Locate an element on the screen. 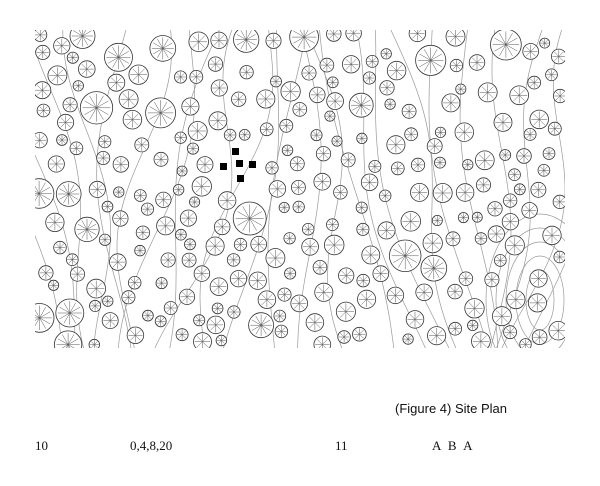 Image resolution: width=600 pixels, height=486 pixels. footer-item: 11 is located at coordinates (341, 445).